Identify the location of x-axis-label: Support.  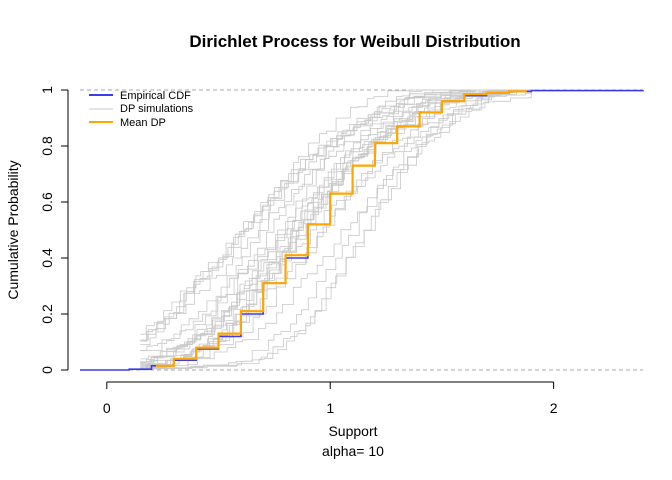
(352, 431).